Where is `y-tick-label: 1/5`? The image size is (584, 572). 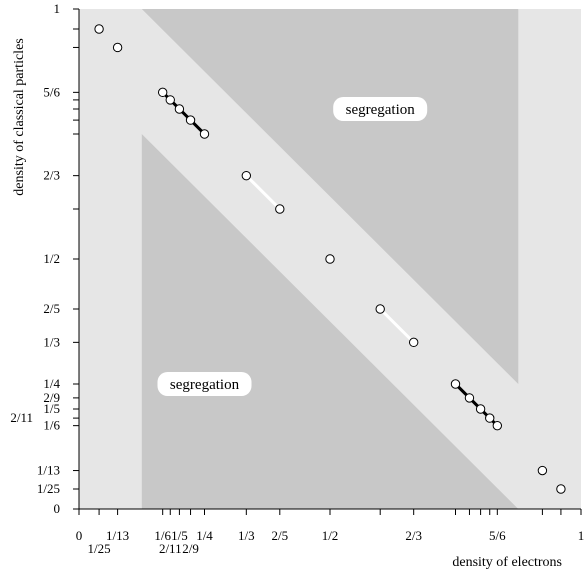 y-tick-label: 1/5 is located at coordinates (51, 408).